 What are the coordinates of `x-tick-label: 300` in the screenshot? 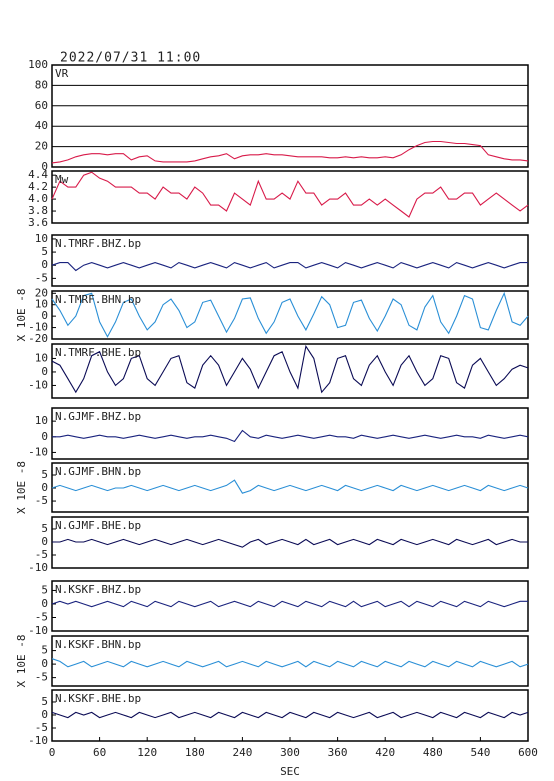 It's located at (290, 752).